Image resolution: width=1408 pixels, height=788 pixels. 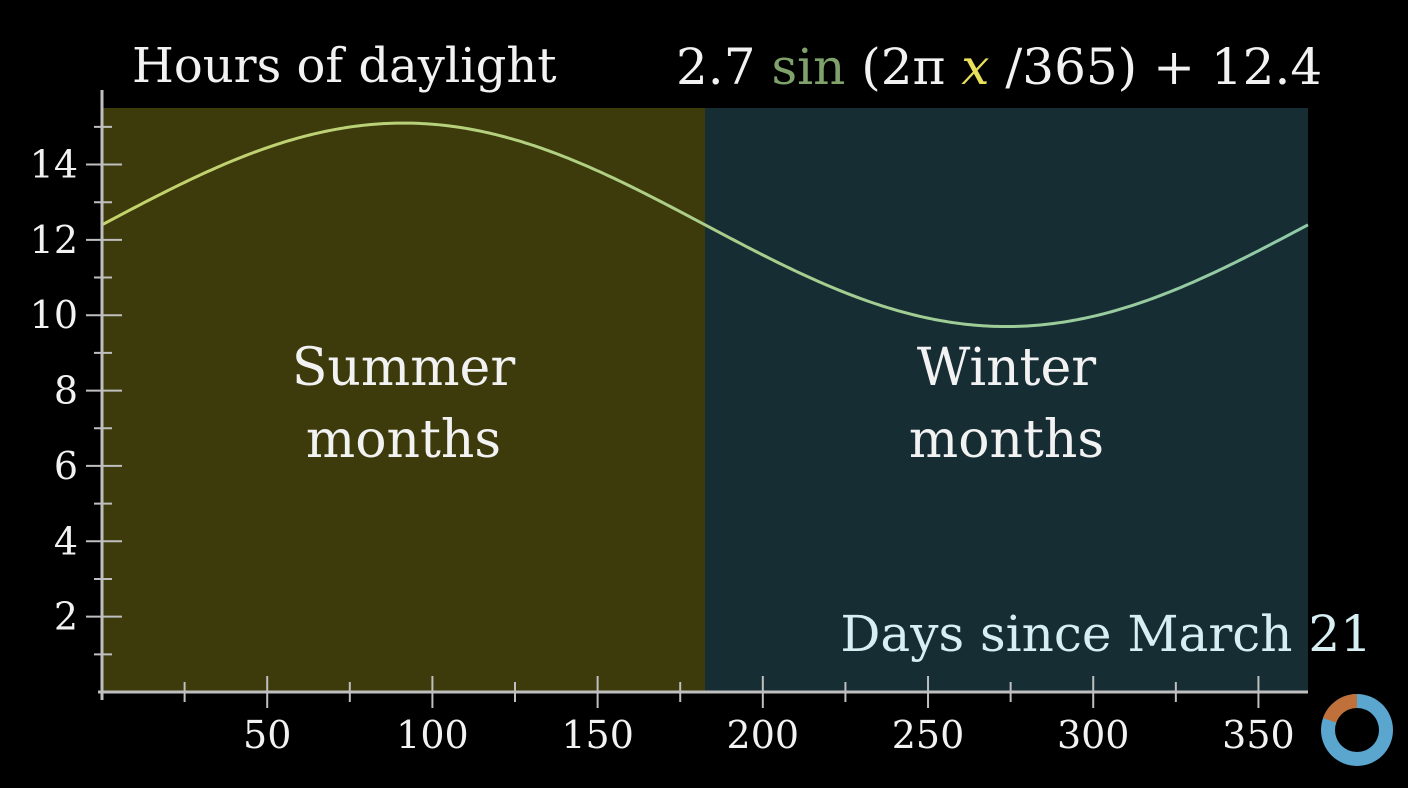 What do you see at coordinates (1006, 368) in the screenshot?
I see `region-label-1-line1: Winter` at bounding box center [1006, 368].